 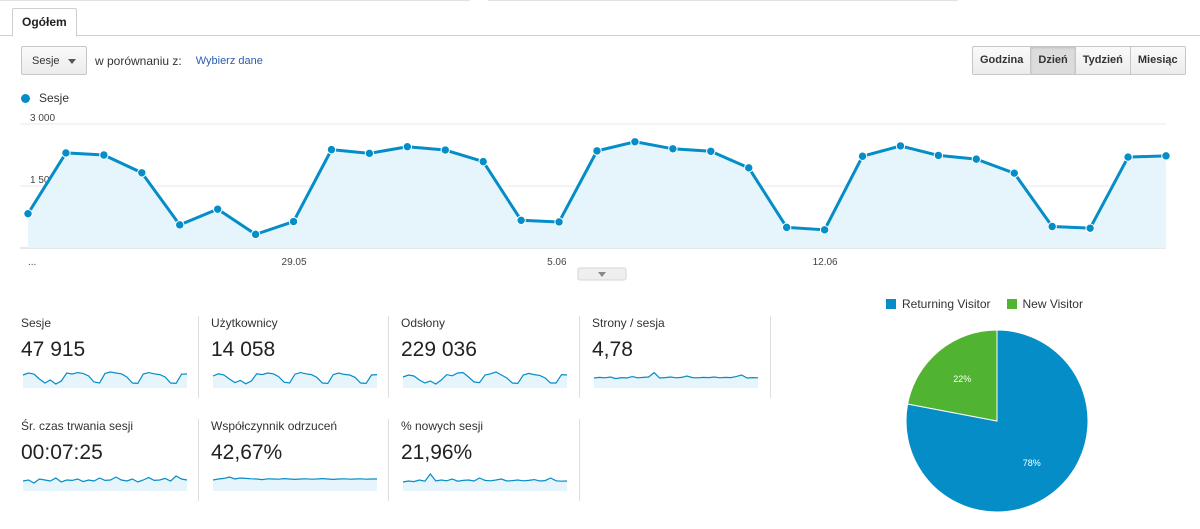 I want to click on pie-legend: Returning Visitor New Visitor, so click(x=984, y=304).